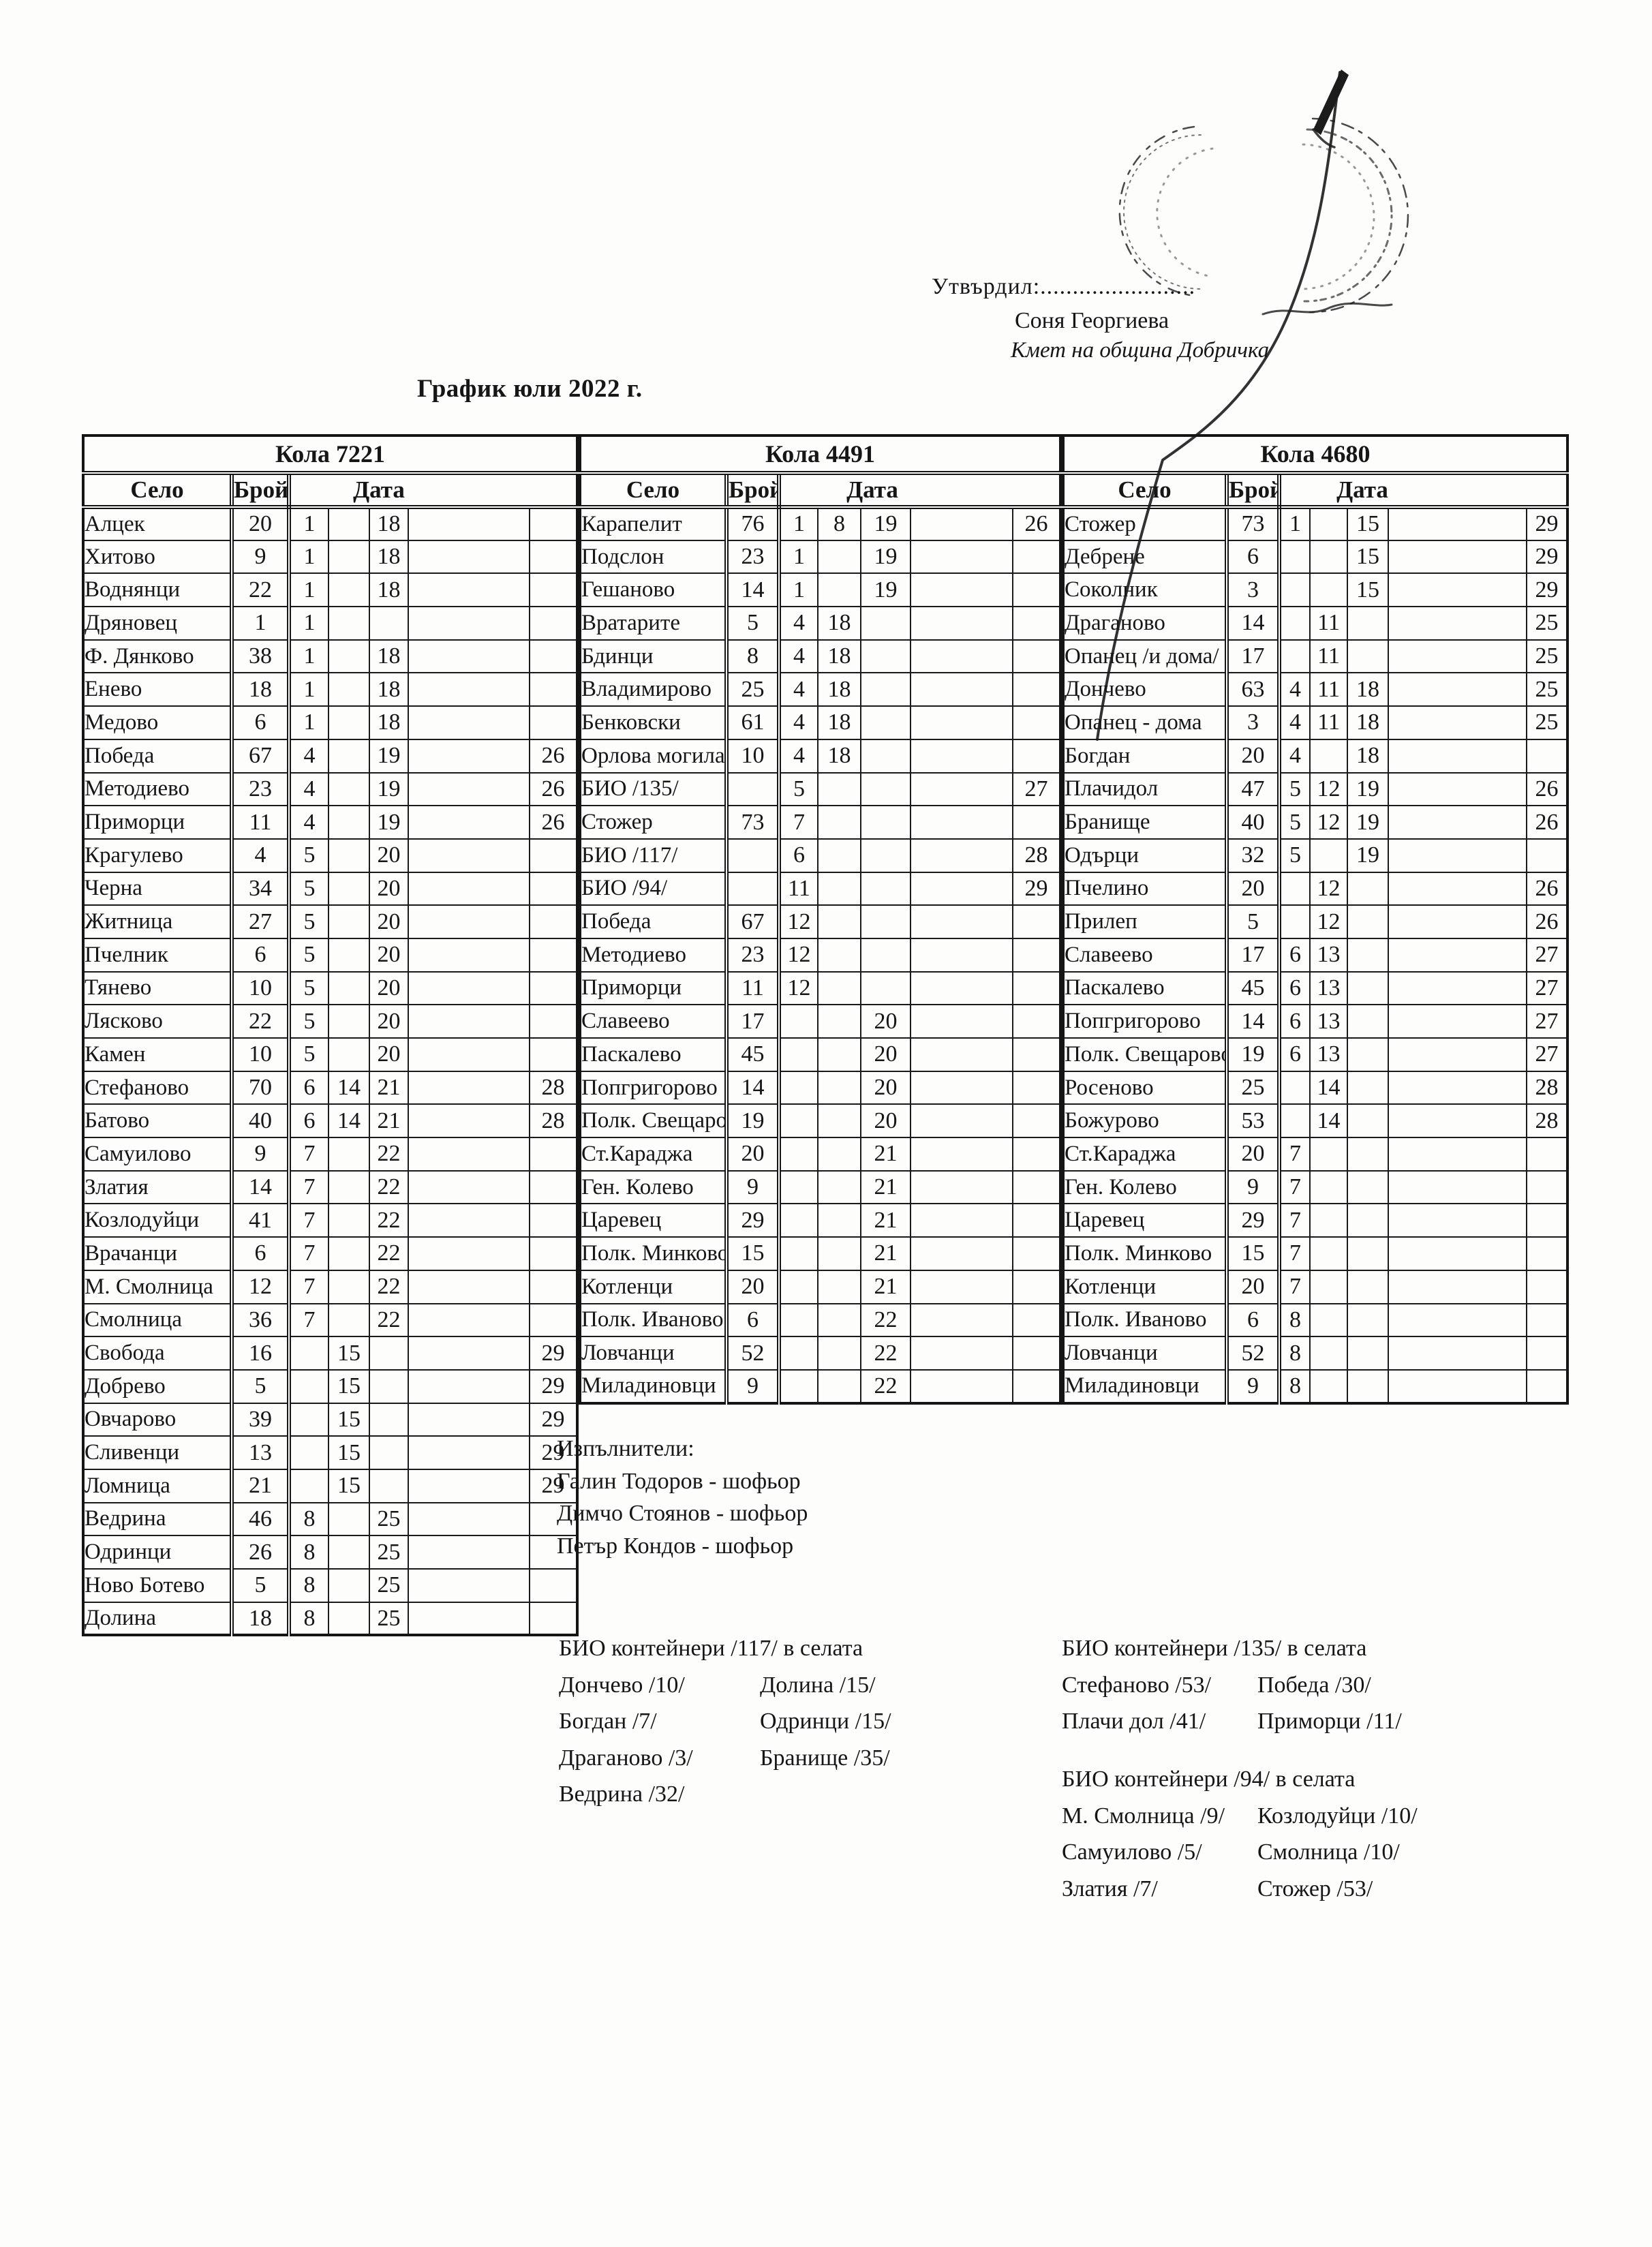  Describe the element at coordinates (1354, 215) in the screenshot. I see `stamp-right-mark` at that location.